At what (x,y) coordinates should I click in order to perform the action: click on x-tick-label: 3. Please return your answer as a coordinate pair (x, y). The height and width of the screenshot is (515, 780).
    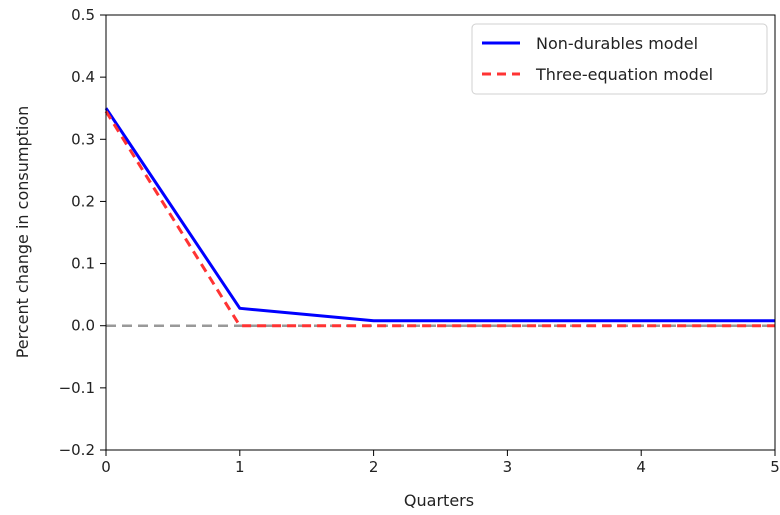
    Looking at the image, I should click on (508, 467).